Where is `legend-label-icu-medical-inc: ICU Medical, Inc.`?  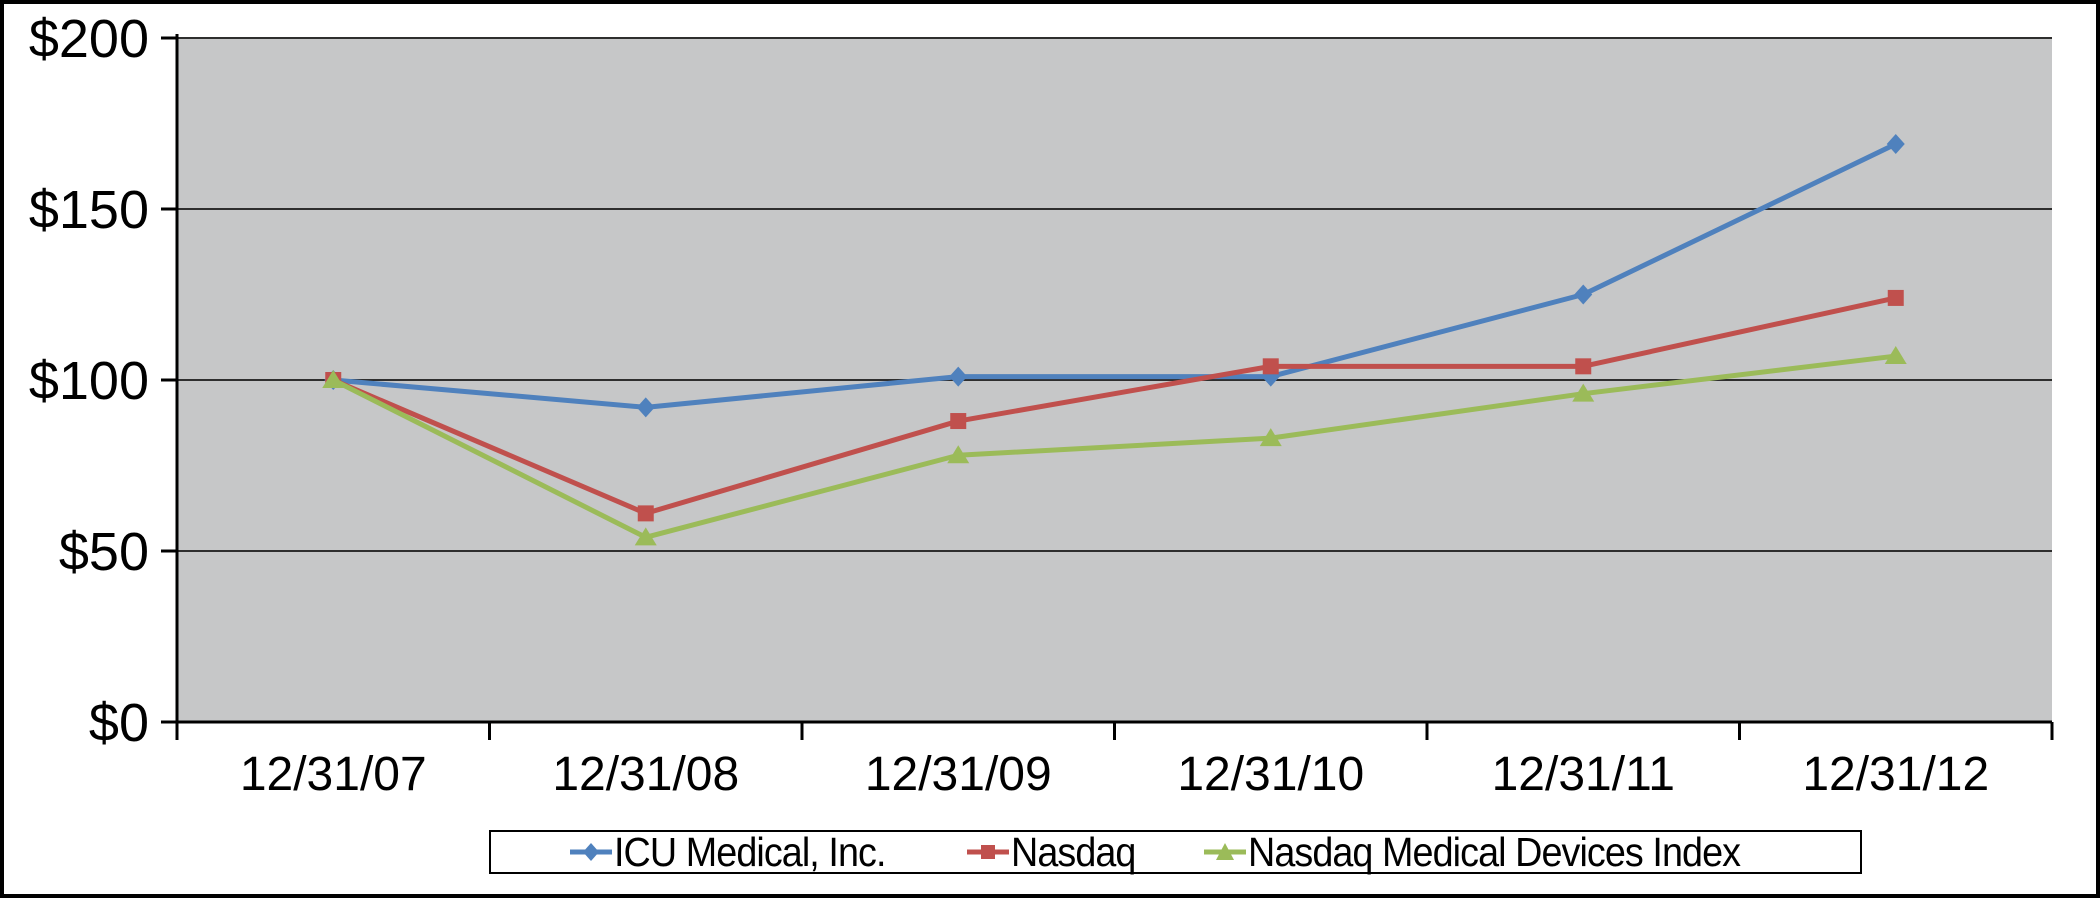 legend-label-icu-medical-inc: ICU Medical, Inc. is located at coordinates (749, 851).